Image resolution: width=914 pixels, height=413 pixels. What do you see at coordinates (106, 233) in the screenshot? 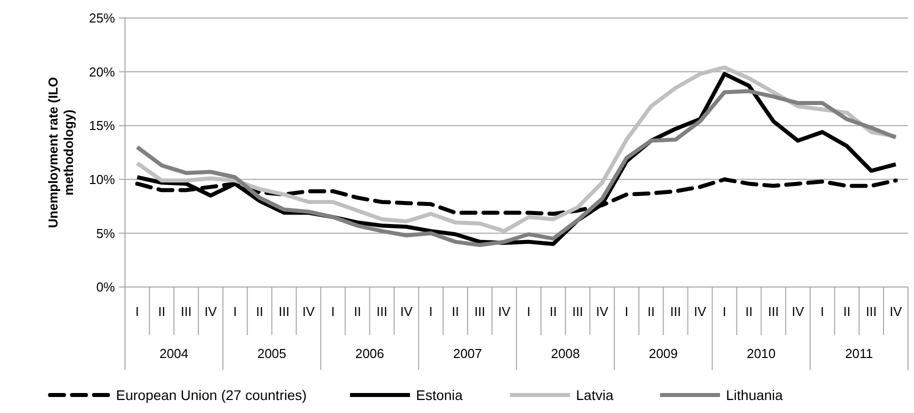
I see `y-tick-label: 5%` at bounding box center [106, 233].